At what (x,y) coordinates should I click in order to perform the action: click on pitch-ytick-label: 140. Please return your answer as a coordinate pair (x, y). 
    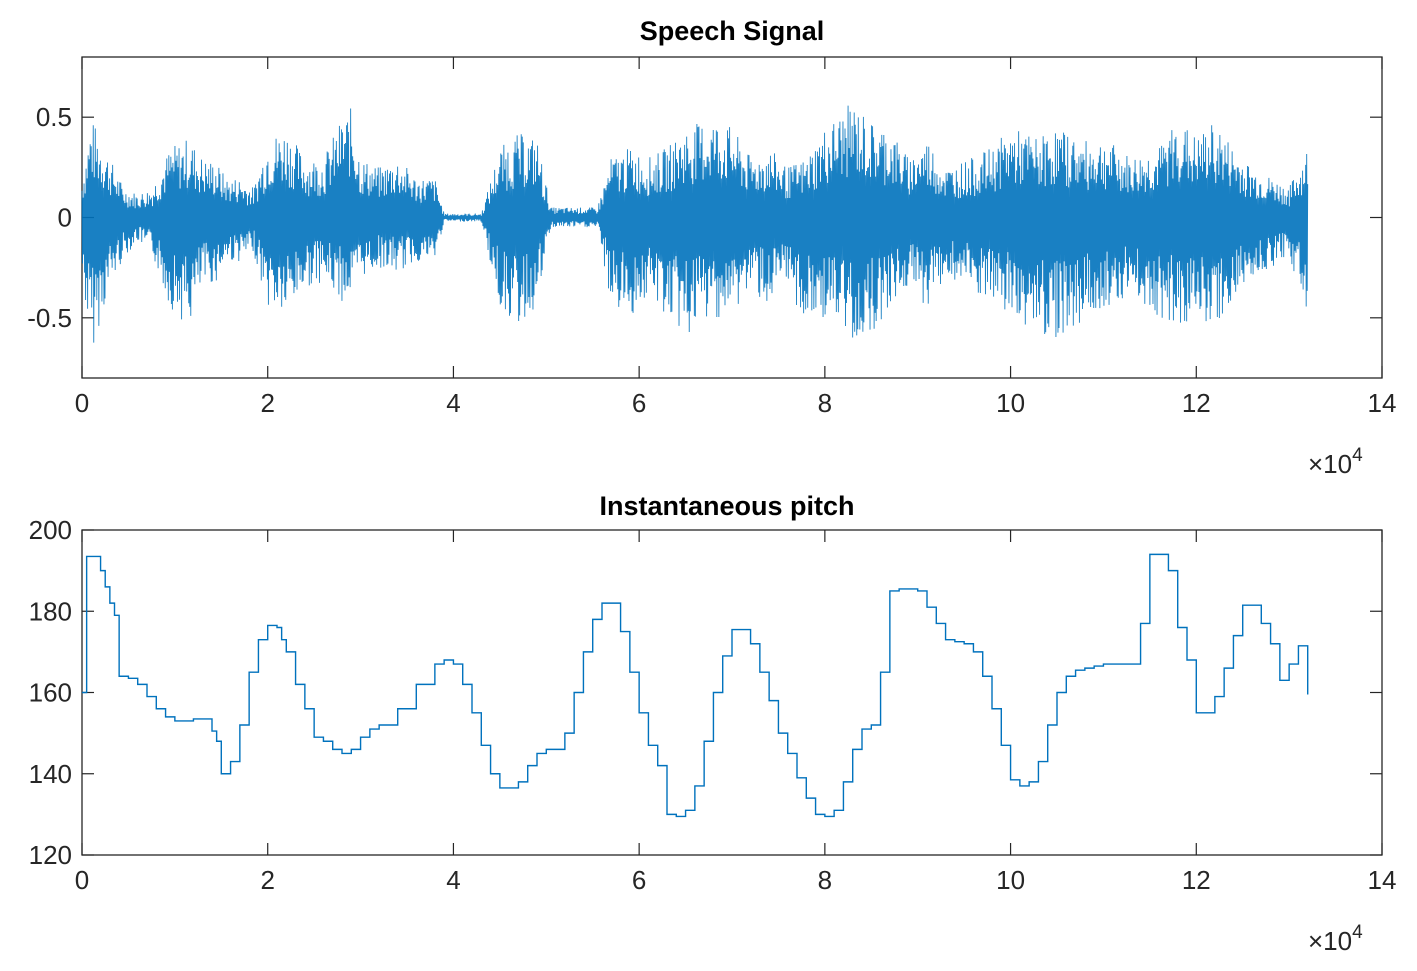
    Looking at the image, I should click on (50, 774).